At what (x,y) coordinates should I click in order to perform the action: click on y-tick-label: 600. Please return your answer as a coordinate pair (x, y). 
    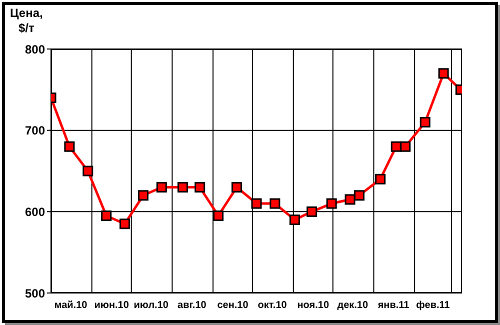
    Looking at the image, I should click on (35, 211).